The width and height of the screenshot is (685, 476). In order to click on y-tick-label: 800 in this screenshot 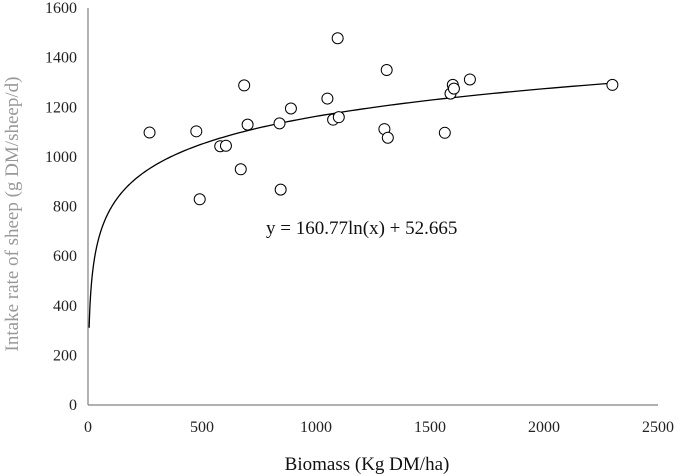, I will do `click(65, 207)`.